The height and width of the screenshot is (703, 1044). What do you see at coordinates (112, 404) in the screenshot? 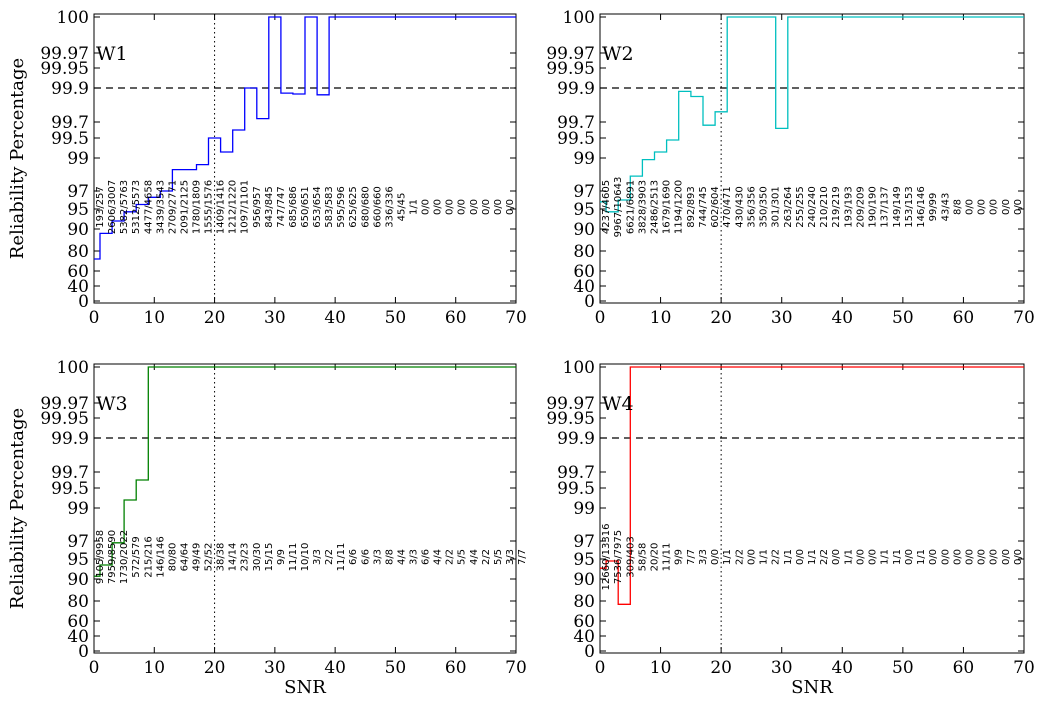
I see `panel-title: W3` at bounding box center [112, 404].